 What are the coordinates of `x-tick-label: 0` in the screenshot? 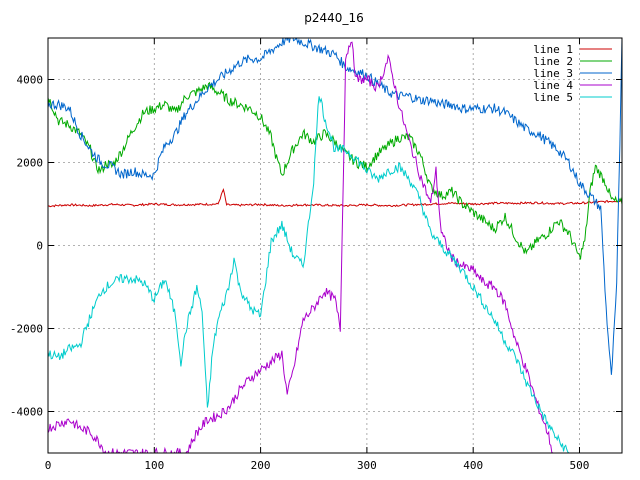 It's located at (48, 465).